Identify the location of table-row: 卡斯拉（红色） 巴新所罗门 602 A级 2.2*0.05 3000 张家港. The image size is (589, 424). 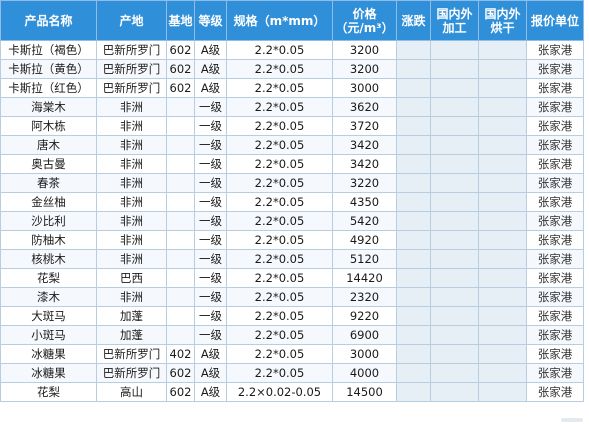
(292, 88).